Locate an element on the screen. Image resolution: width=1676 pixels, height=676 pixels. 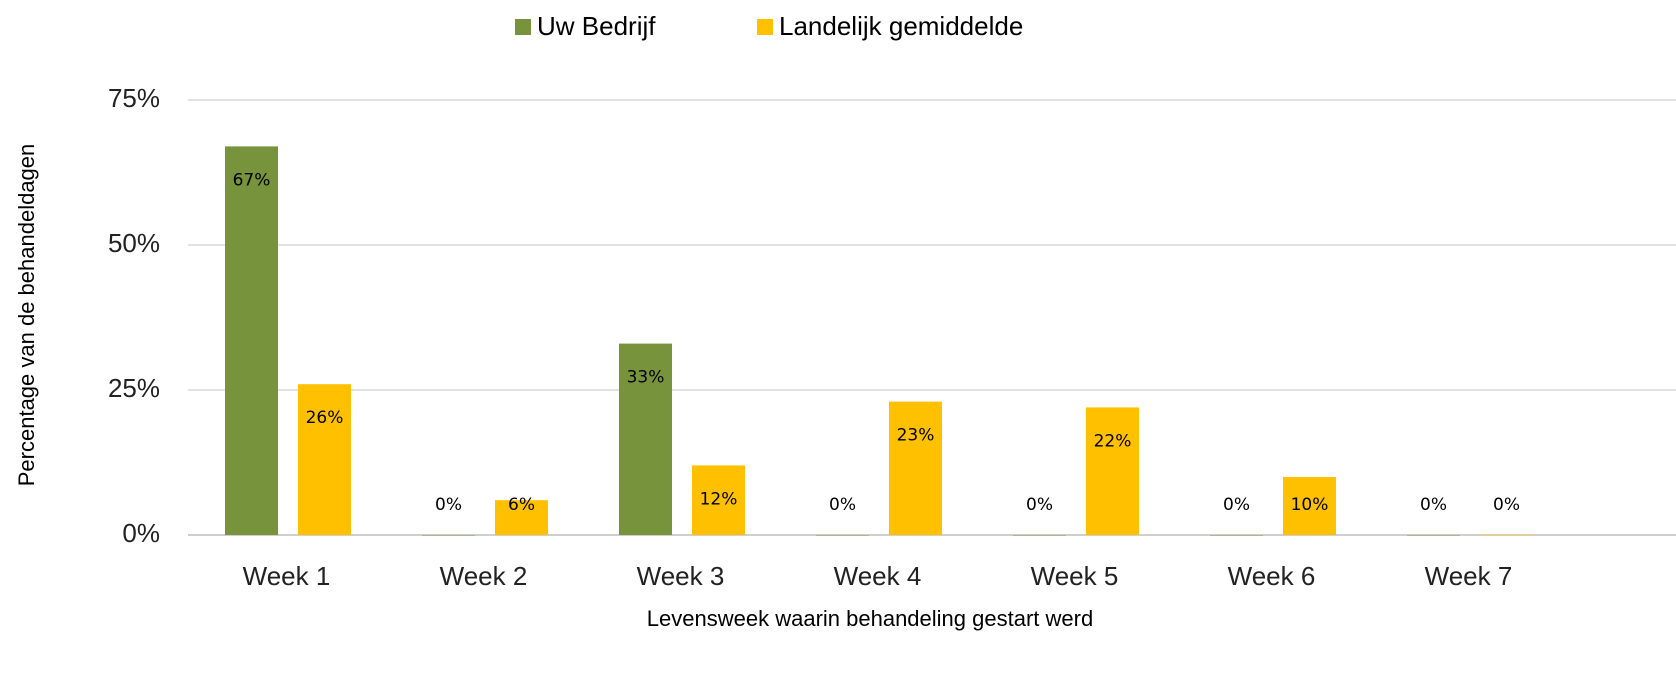
data-label: 67% is located at coordinates (252, 180).